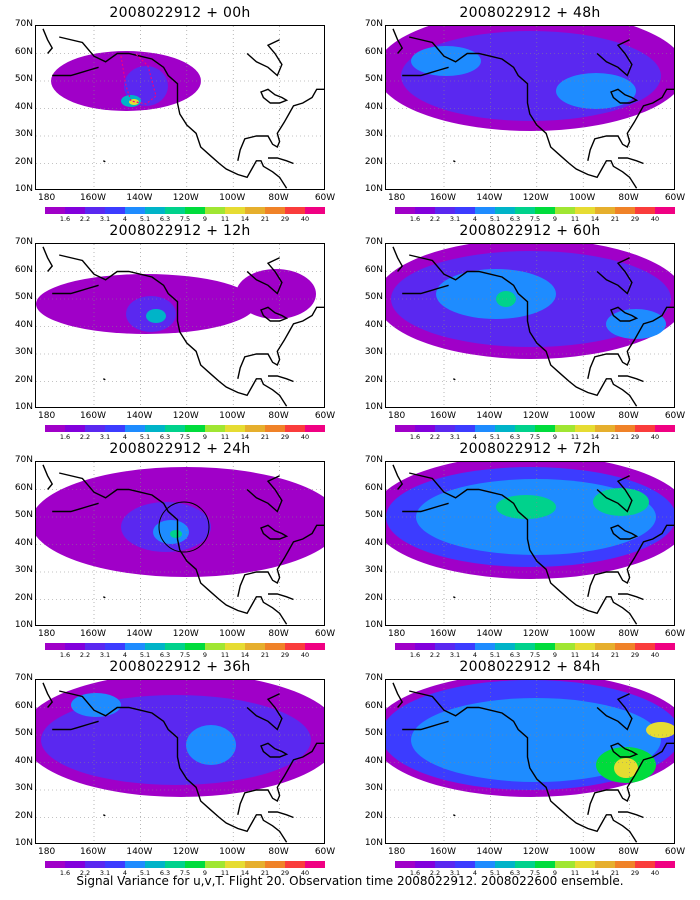  I want to click on coastline, so click(533, 326).